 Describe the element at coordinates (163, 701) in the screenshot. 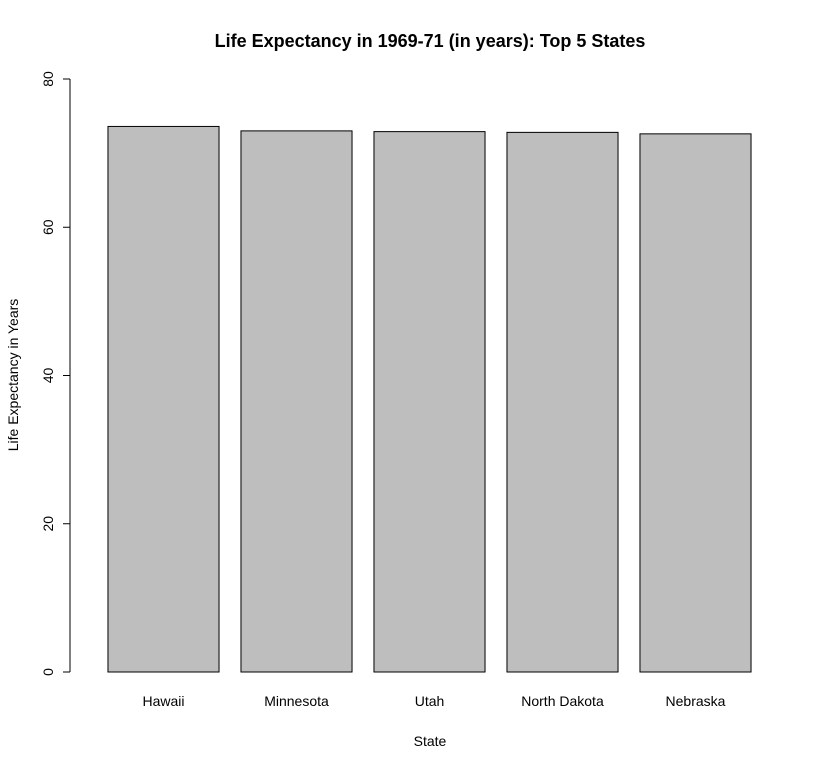

I see `x-tick-label: Hawaii` at that location.